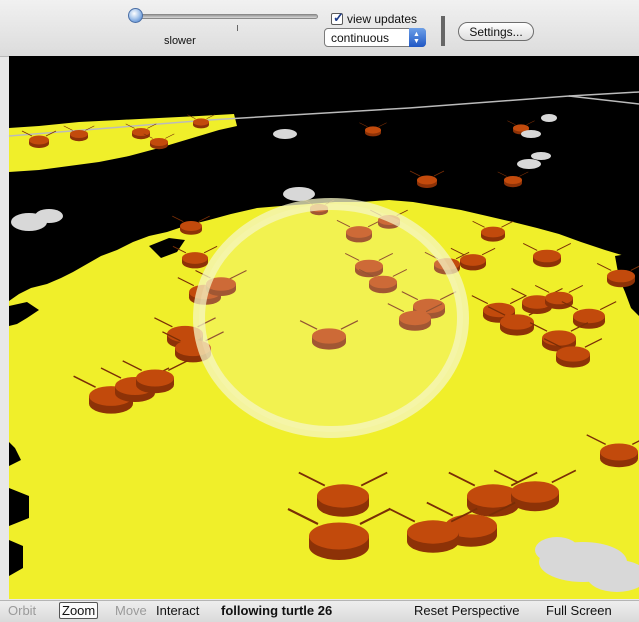 The image size is (639, 622). I want to click on update-mode-value: continuous, so click(360, 38).